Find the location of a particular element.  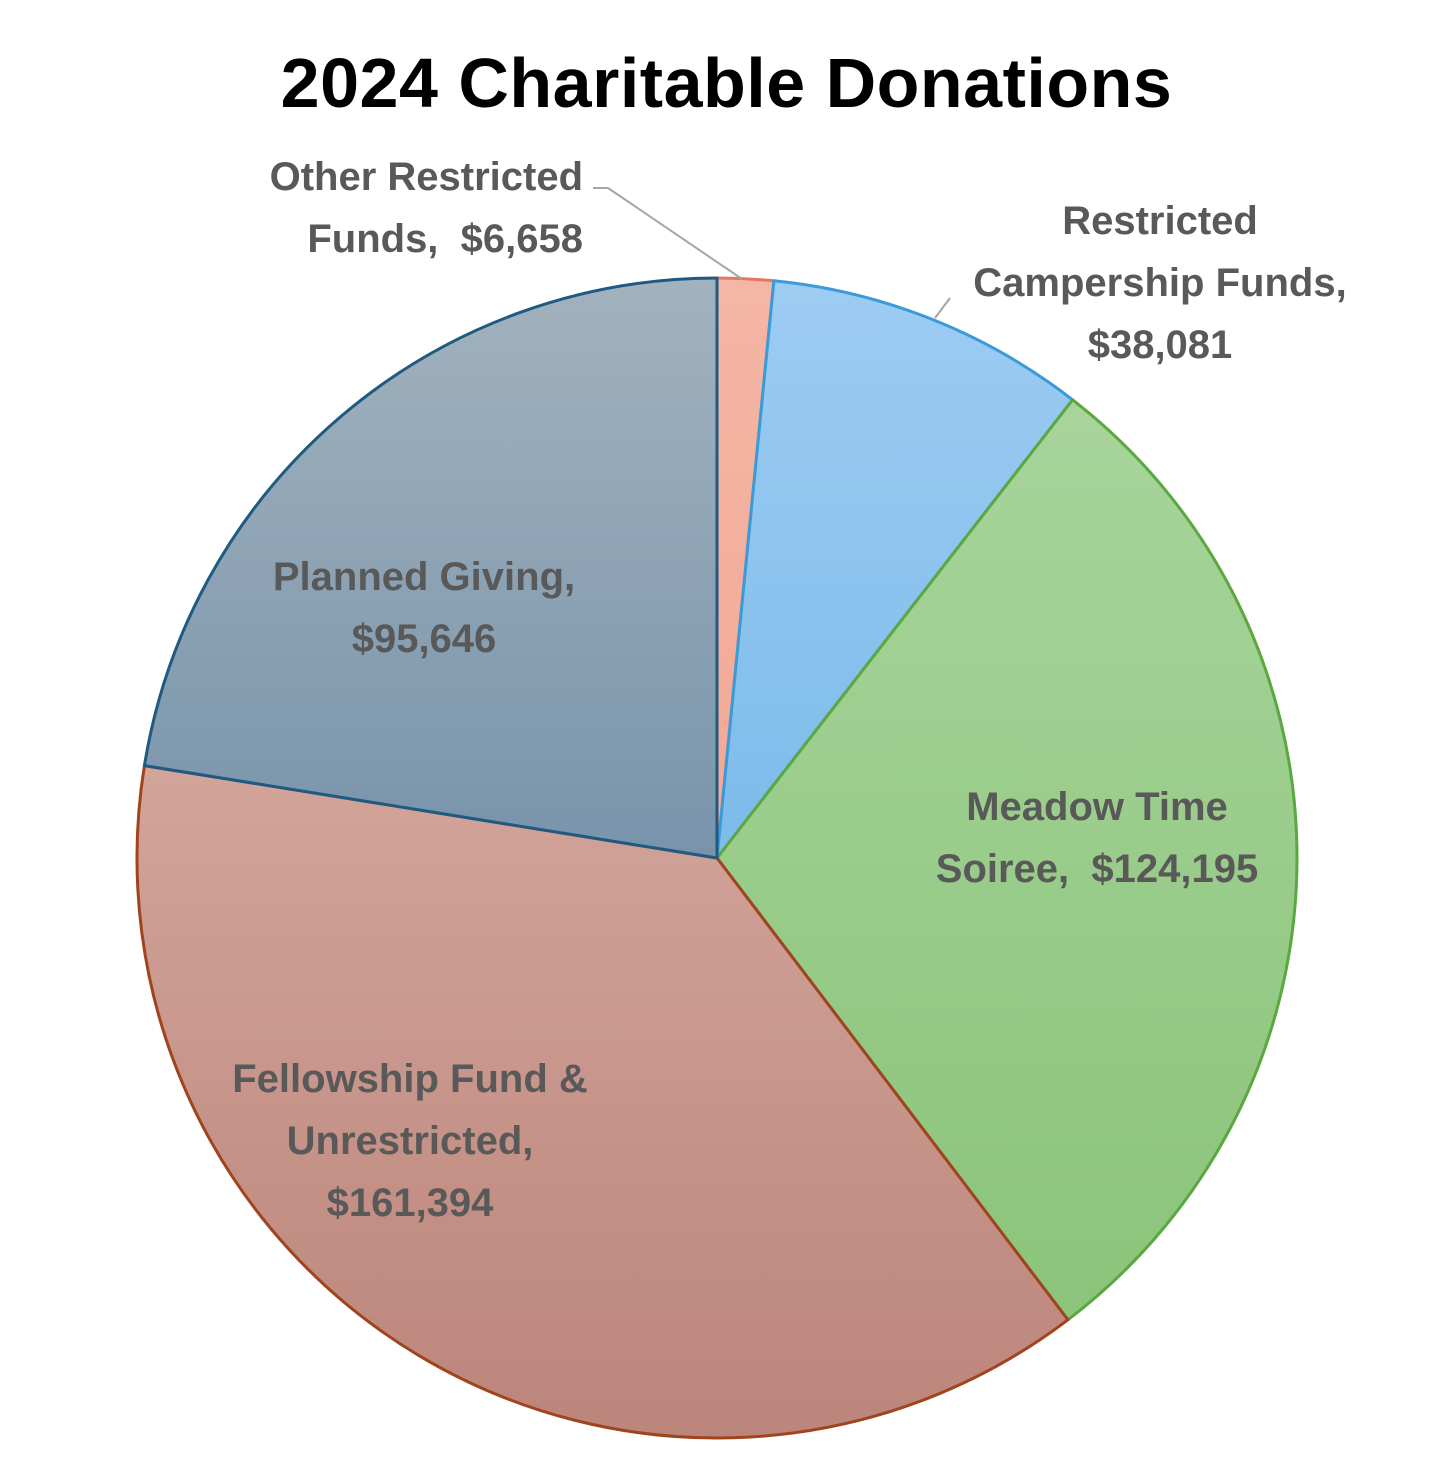

slice-label-restricted-campership-funds: Restricted Campership Funds, $38,081 is located at coordinates (1159, 283).